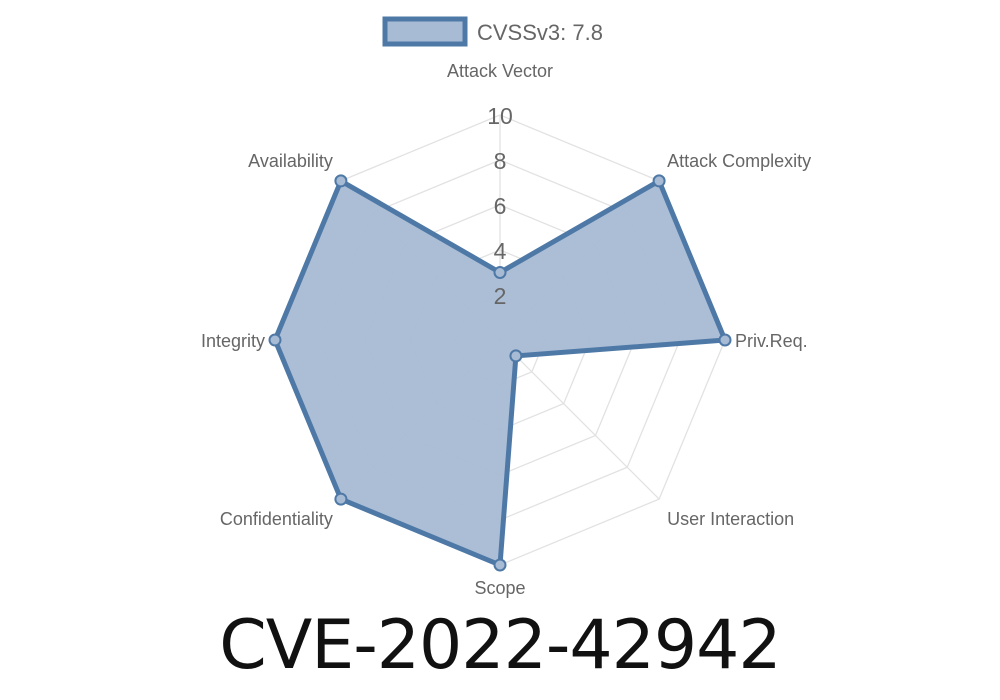 This screenshot has width=1000, height=700. What do you see at coordinates (500, 116) in the screenshot?
I see `tick-label: 10` at bounding box center [500, 116].